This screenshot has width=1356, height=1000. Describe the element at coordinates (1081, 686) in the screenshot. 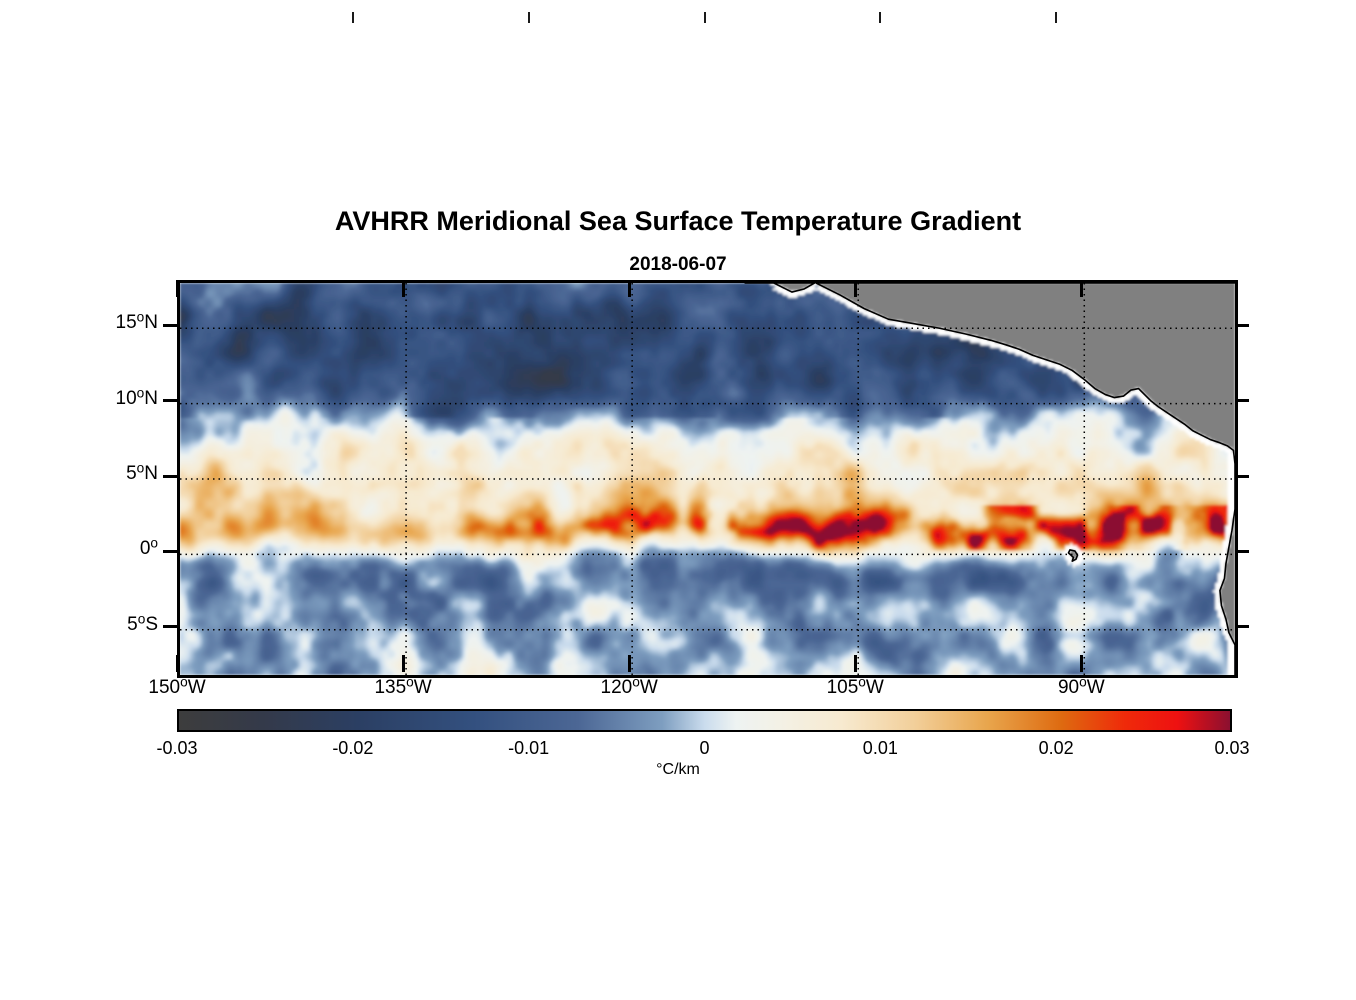

I see `x-tick-label: 90oW` at that location.